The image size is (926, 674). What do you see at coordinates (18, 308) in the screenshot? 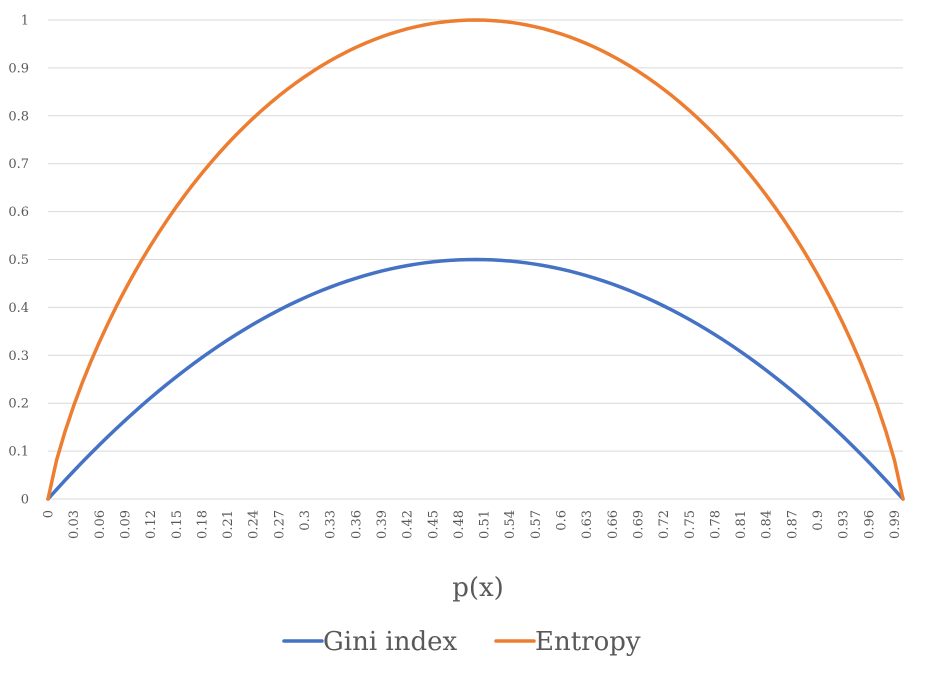
I see `y-tick-label: 0.4` at bounding box center [18, 308].